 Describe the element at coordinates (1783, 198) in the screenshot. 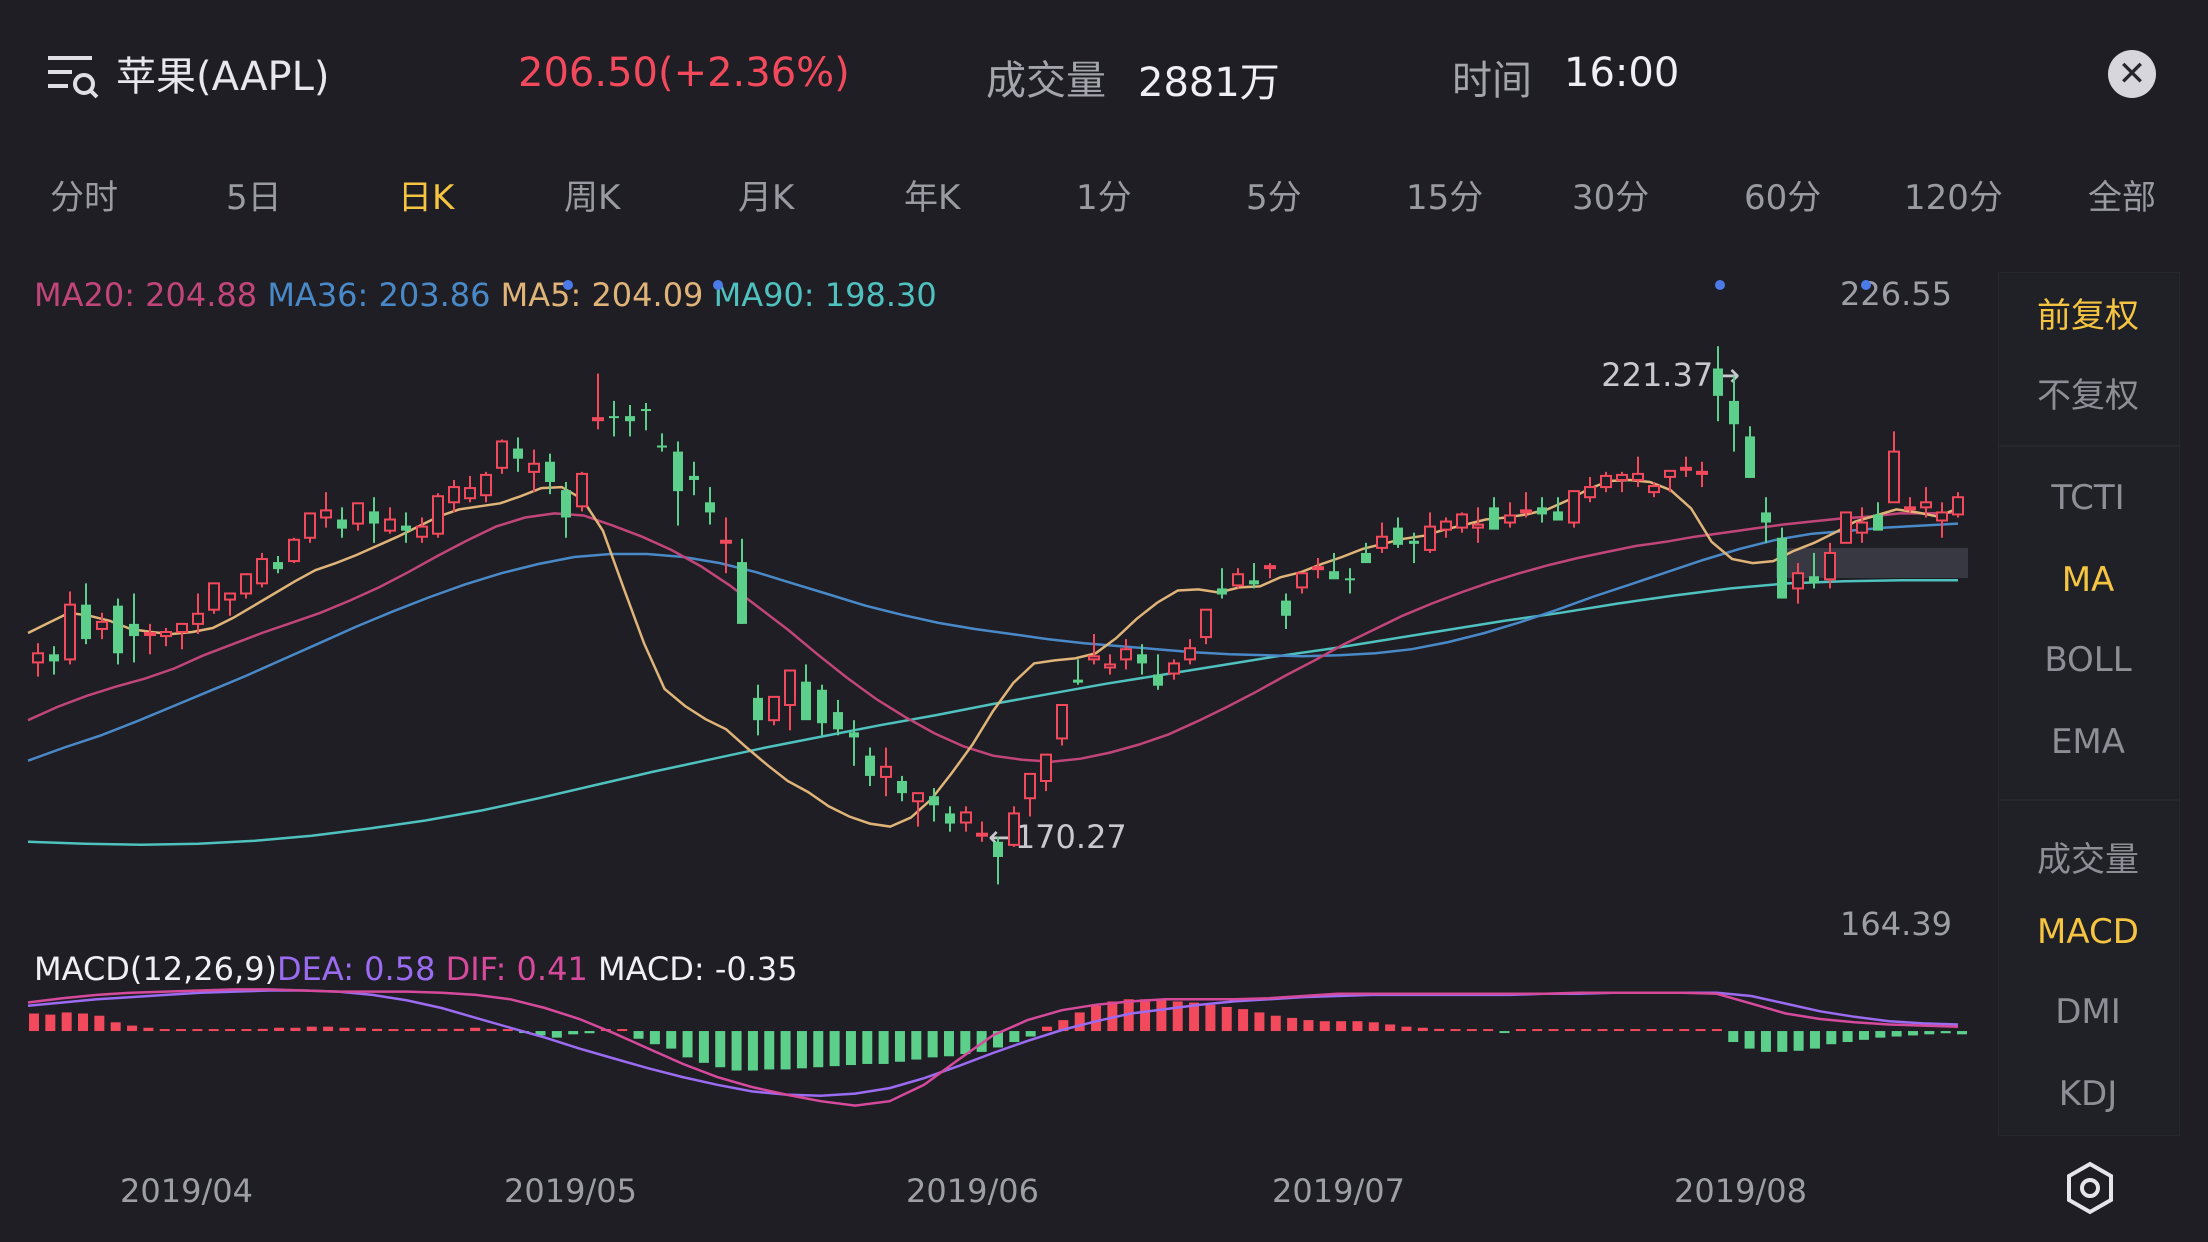

I see `tab-10: 60分` at that location.